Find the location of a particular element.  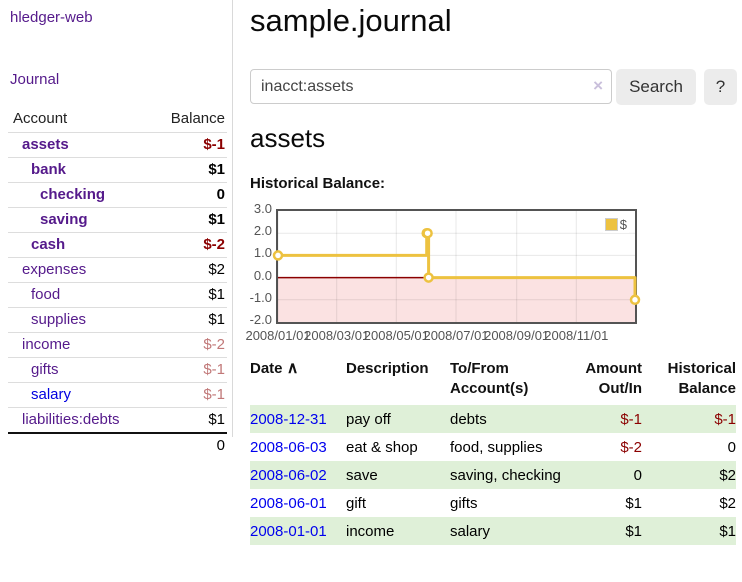

register-col-description: Description is located at coordinates (387, 368).